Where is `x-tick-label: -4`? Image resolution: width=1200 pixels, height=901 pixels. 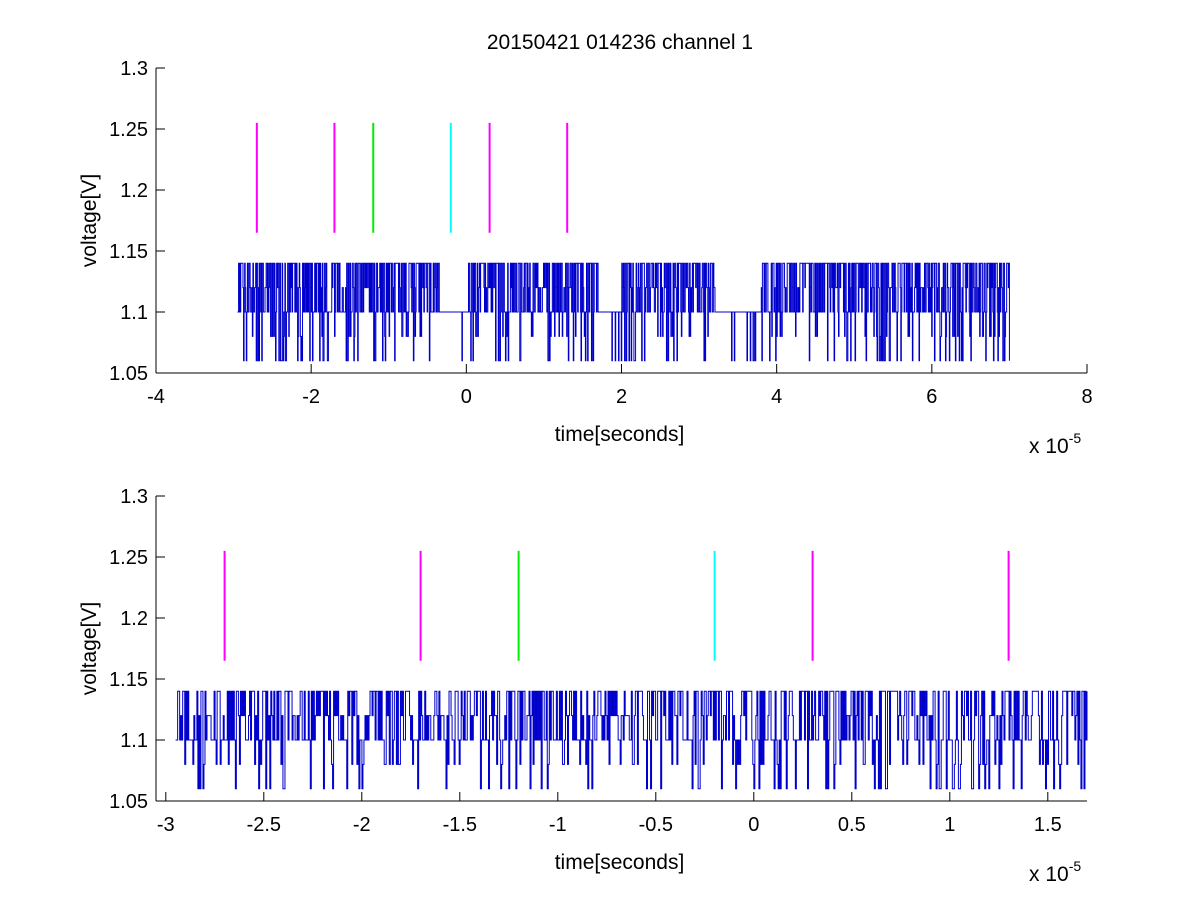 x-tick-label: -4 is located at coordinates (156, 397).